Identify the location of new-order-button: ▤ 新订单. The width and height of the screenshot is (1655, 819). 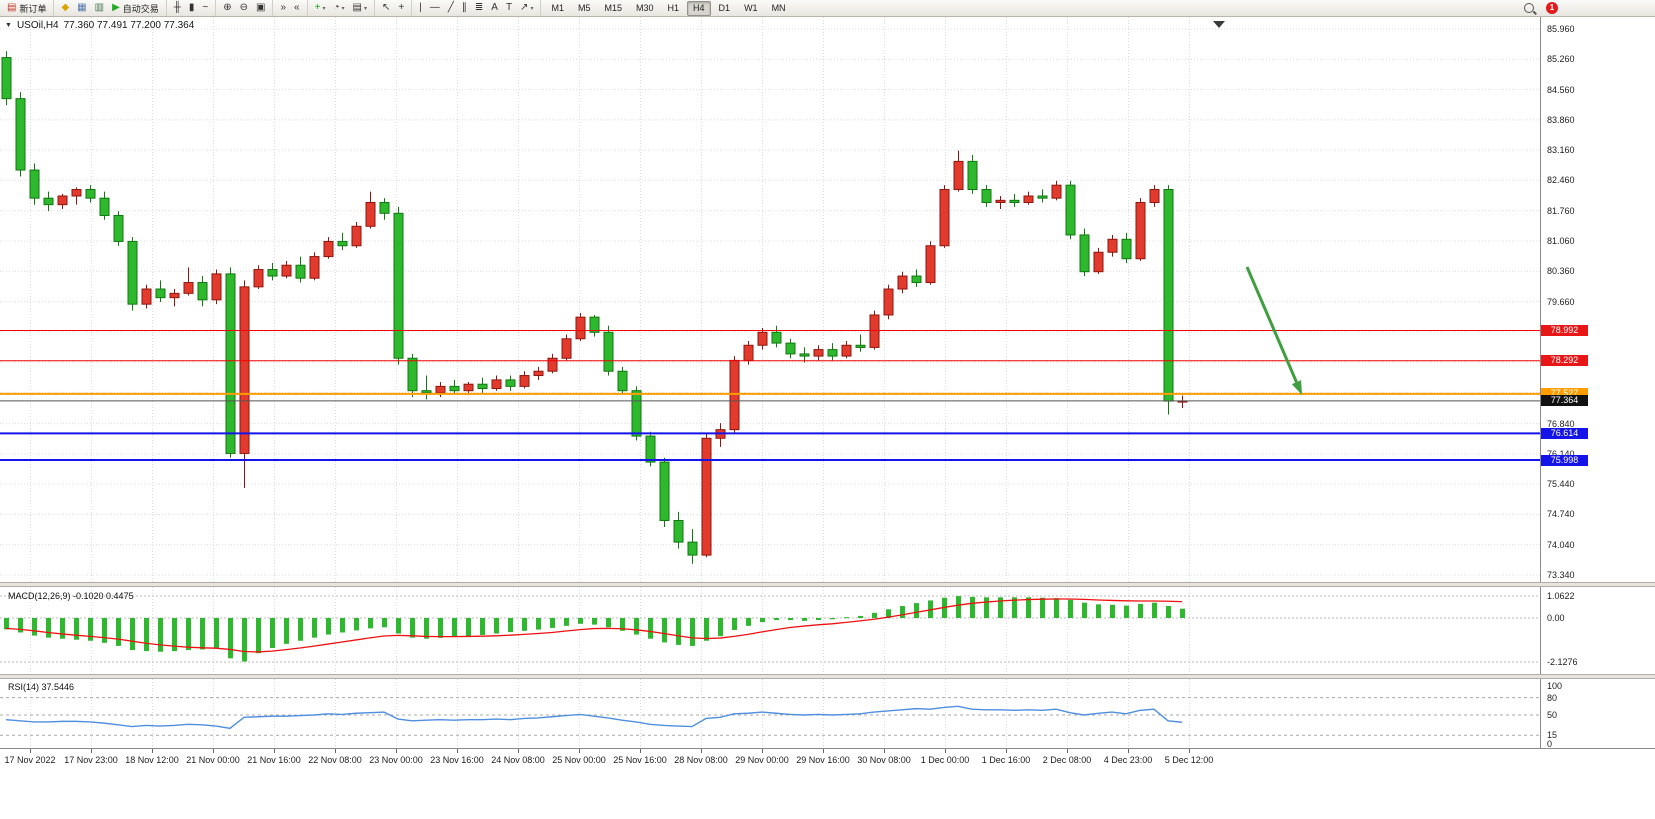
(26, 8).